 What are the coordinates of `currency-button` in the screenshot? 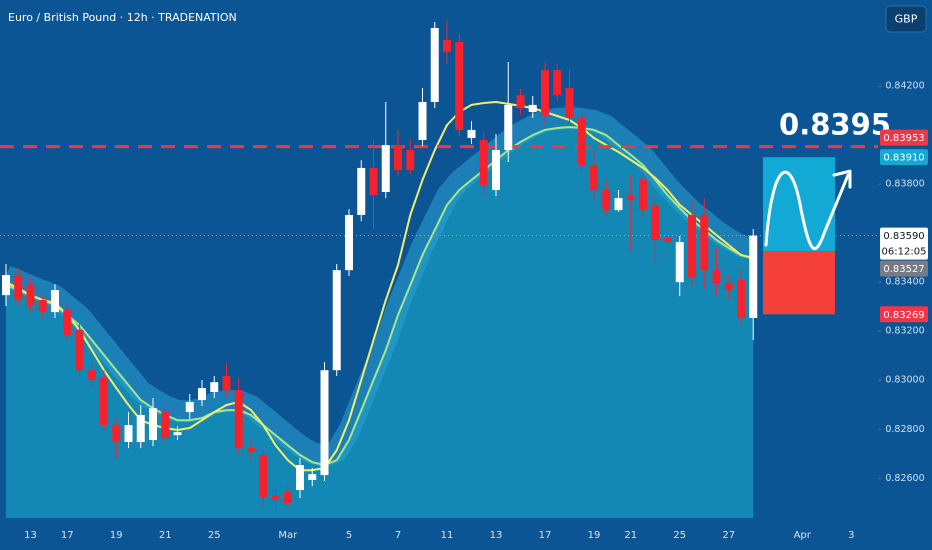 It's located at (906, 19).